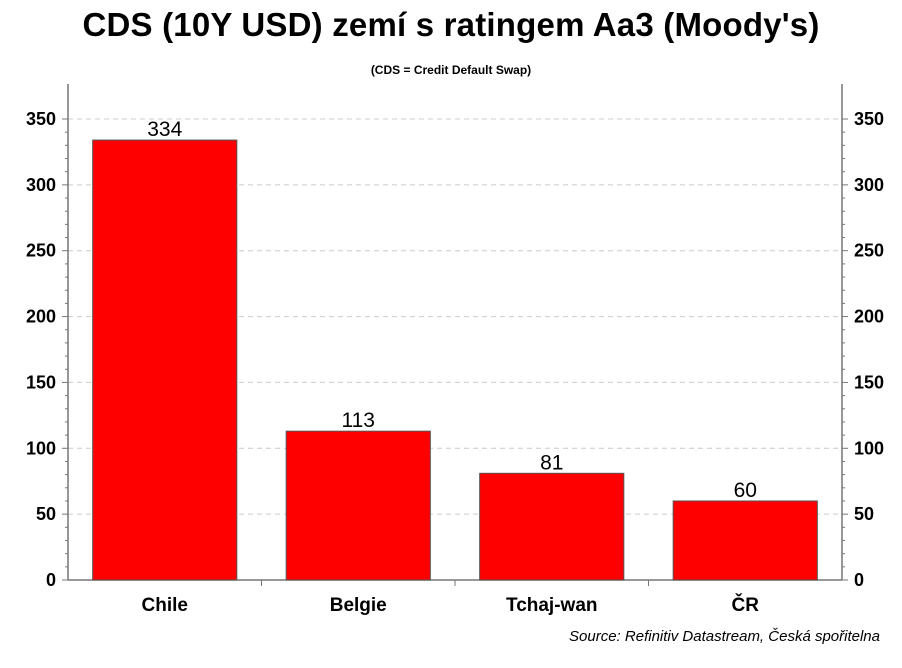 The height and width of the screenshot is (668, 902). I want to click on y-tick-label-left: 200, so click(41, 317).